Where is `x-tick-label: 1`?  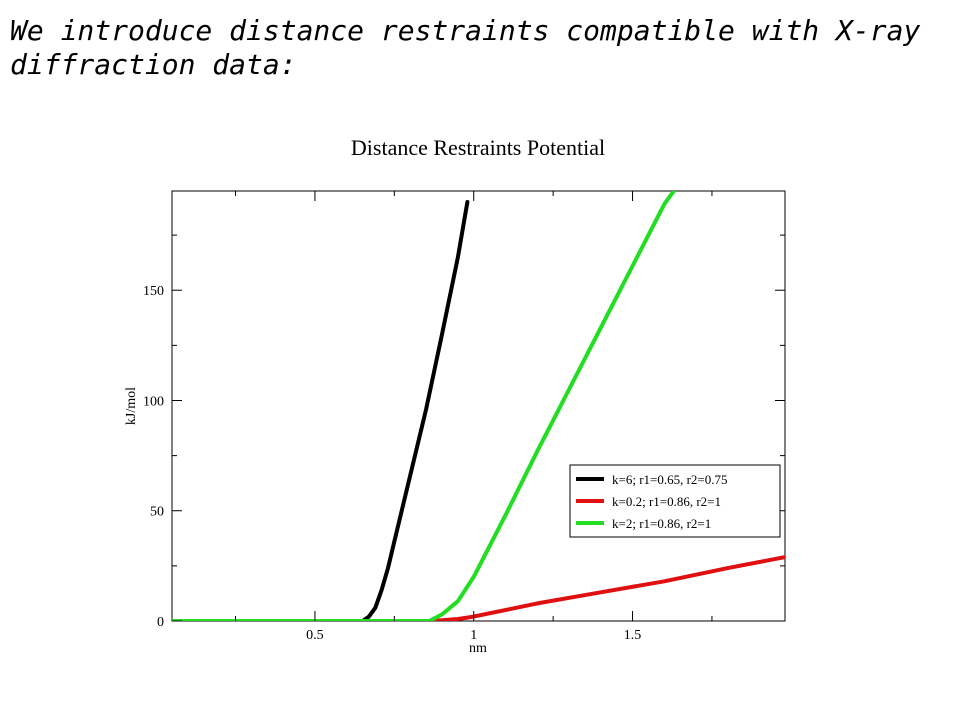
x-tick-label: 1 is located at coordinates (473, 635).